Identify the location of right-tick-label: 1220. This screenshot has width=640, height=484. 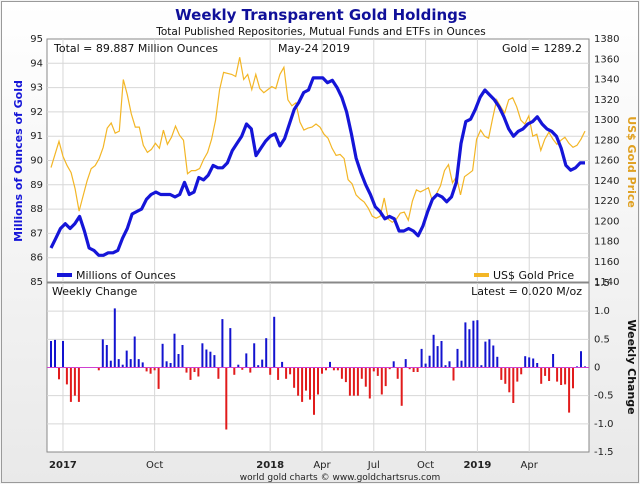
(606, 201).